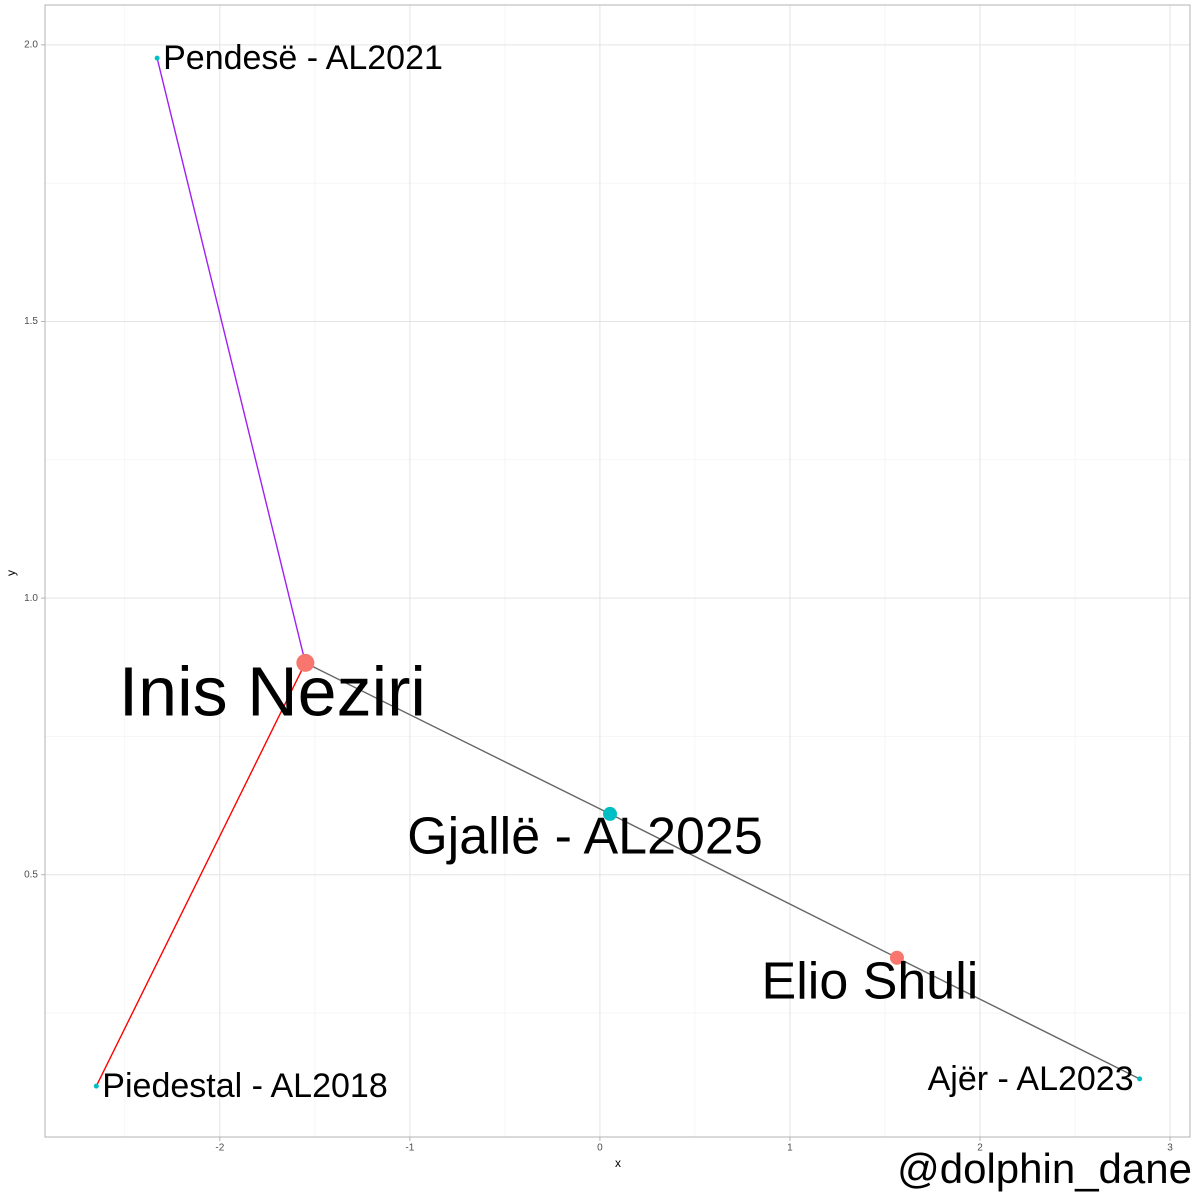  Describe the element at coordinates (11, 573) in the screenshot. I see `y-axis-title: y` at that location.